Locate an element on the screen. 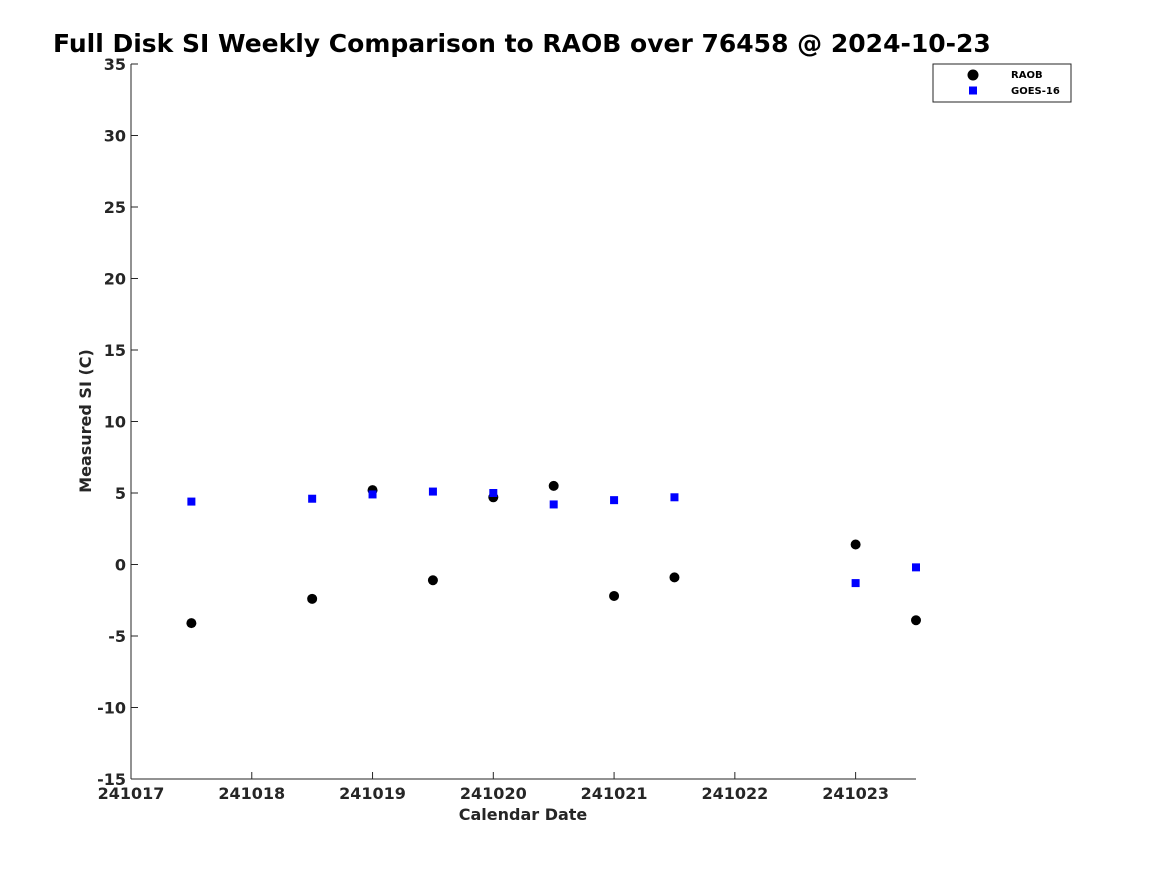  legend: RAOB GOES-16 is located at coordinates (1002, 83).